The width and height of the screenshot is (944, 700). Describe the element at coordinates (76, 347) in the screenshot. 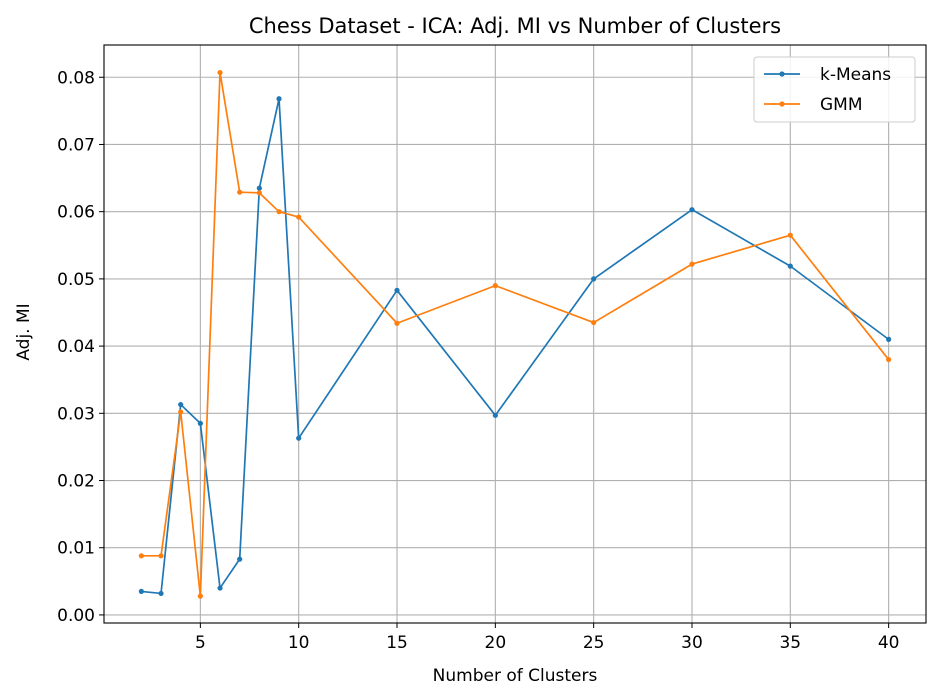

I see `y-tick-label: 0.04` at that location.